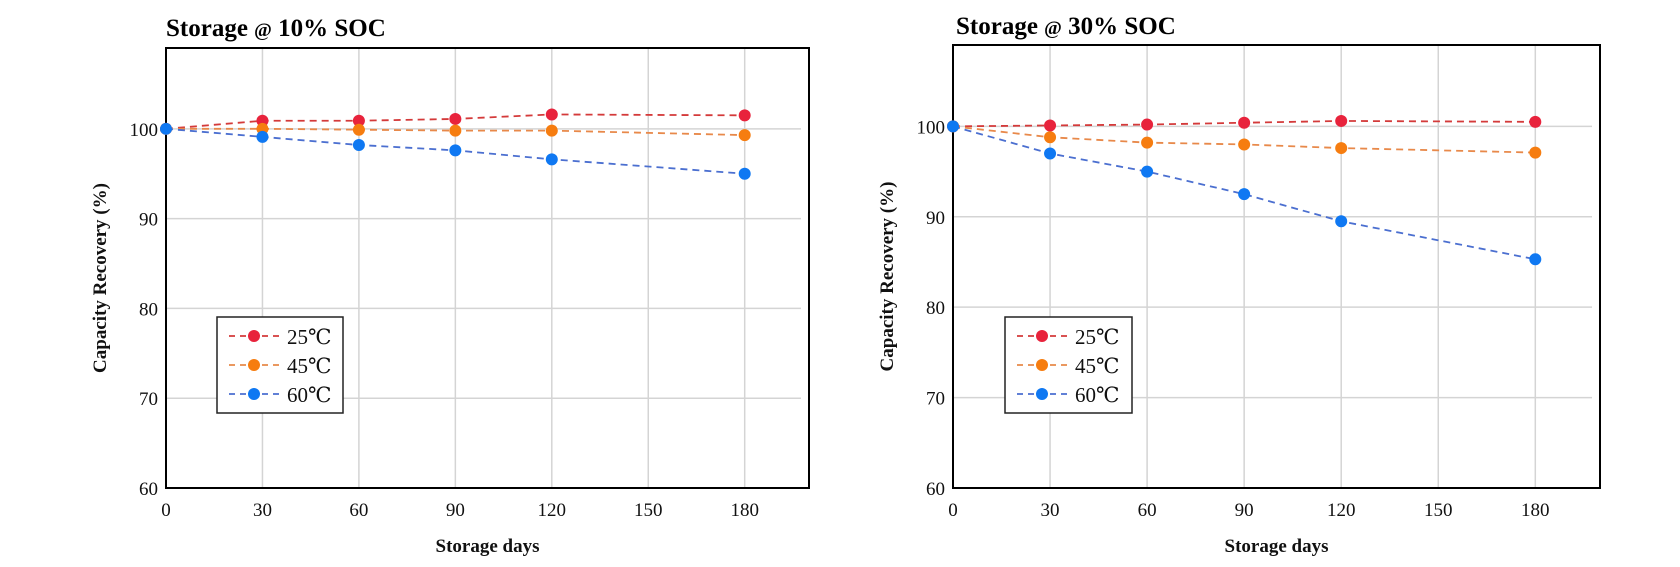  I want to click on legend-item: 25℃, so click(1068, 337).